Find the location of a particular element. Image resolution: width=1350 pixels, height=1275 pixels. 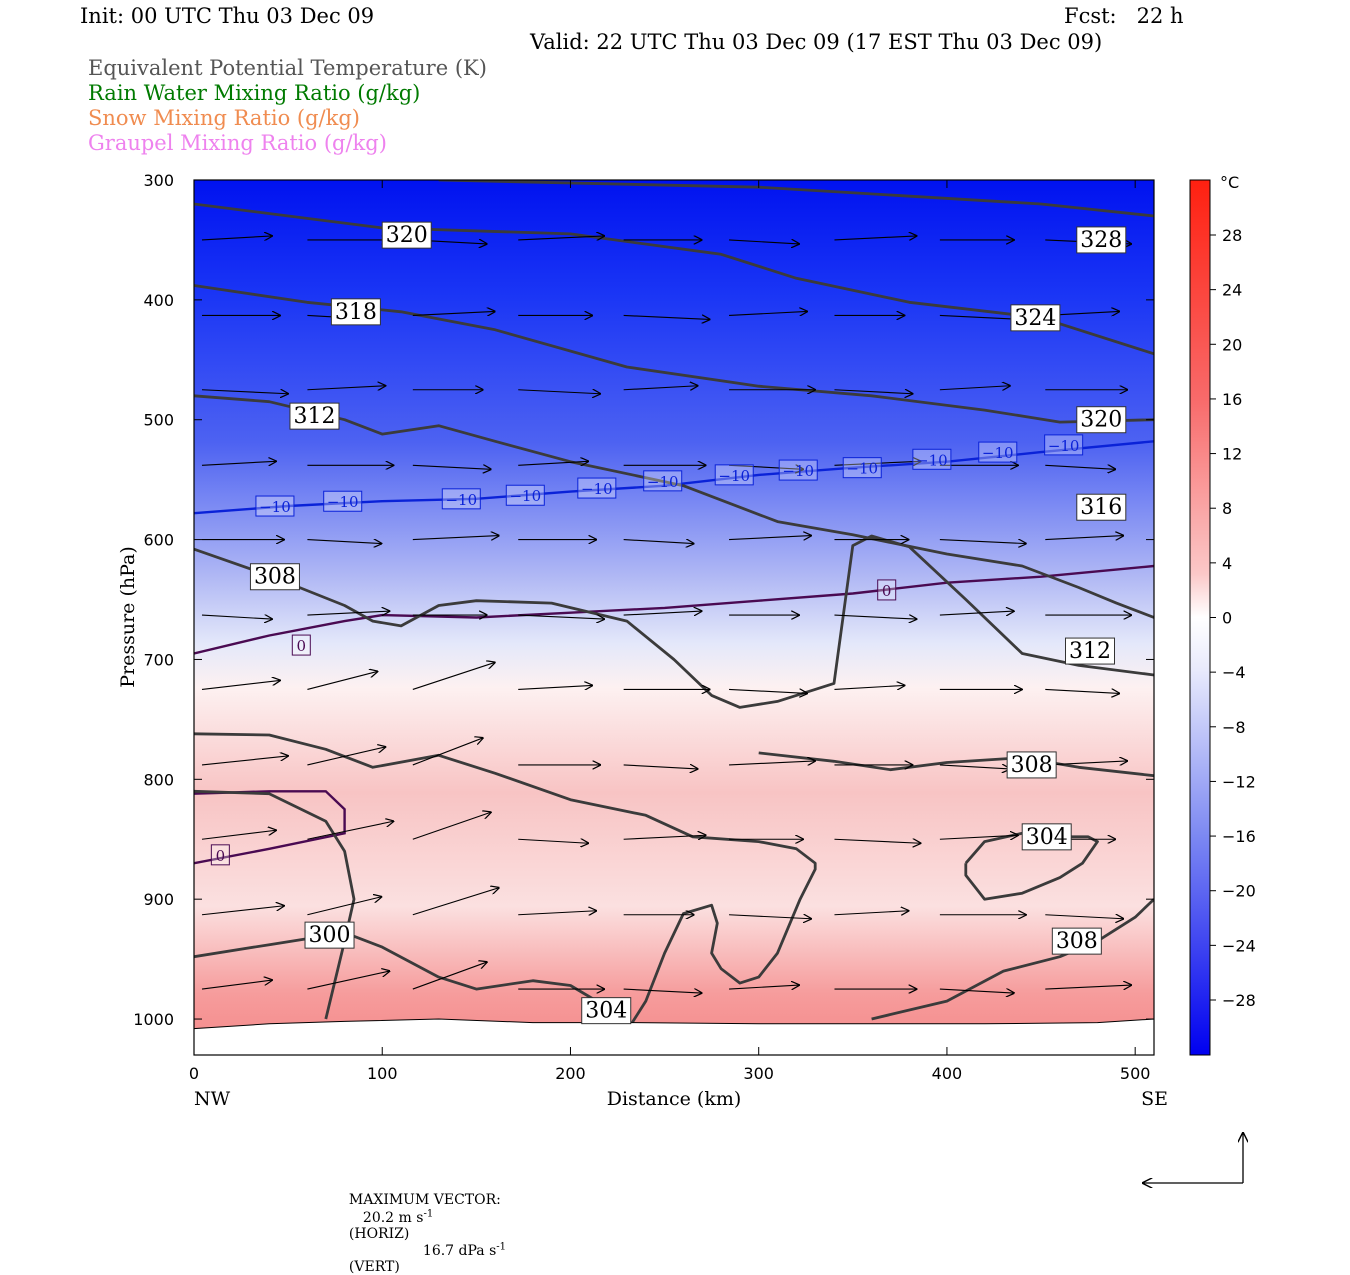

forecast-hour: Fcst: 22 h is located at coordinates (1124, 16).